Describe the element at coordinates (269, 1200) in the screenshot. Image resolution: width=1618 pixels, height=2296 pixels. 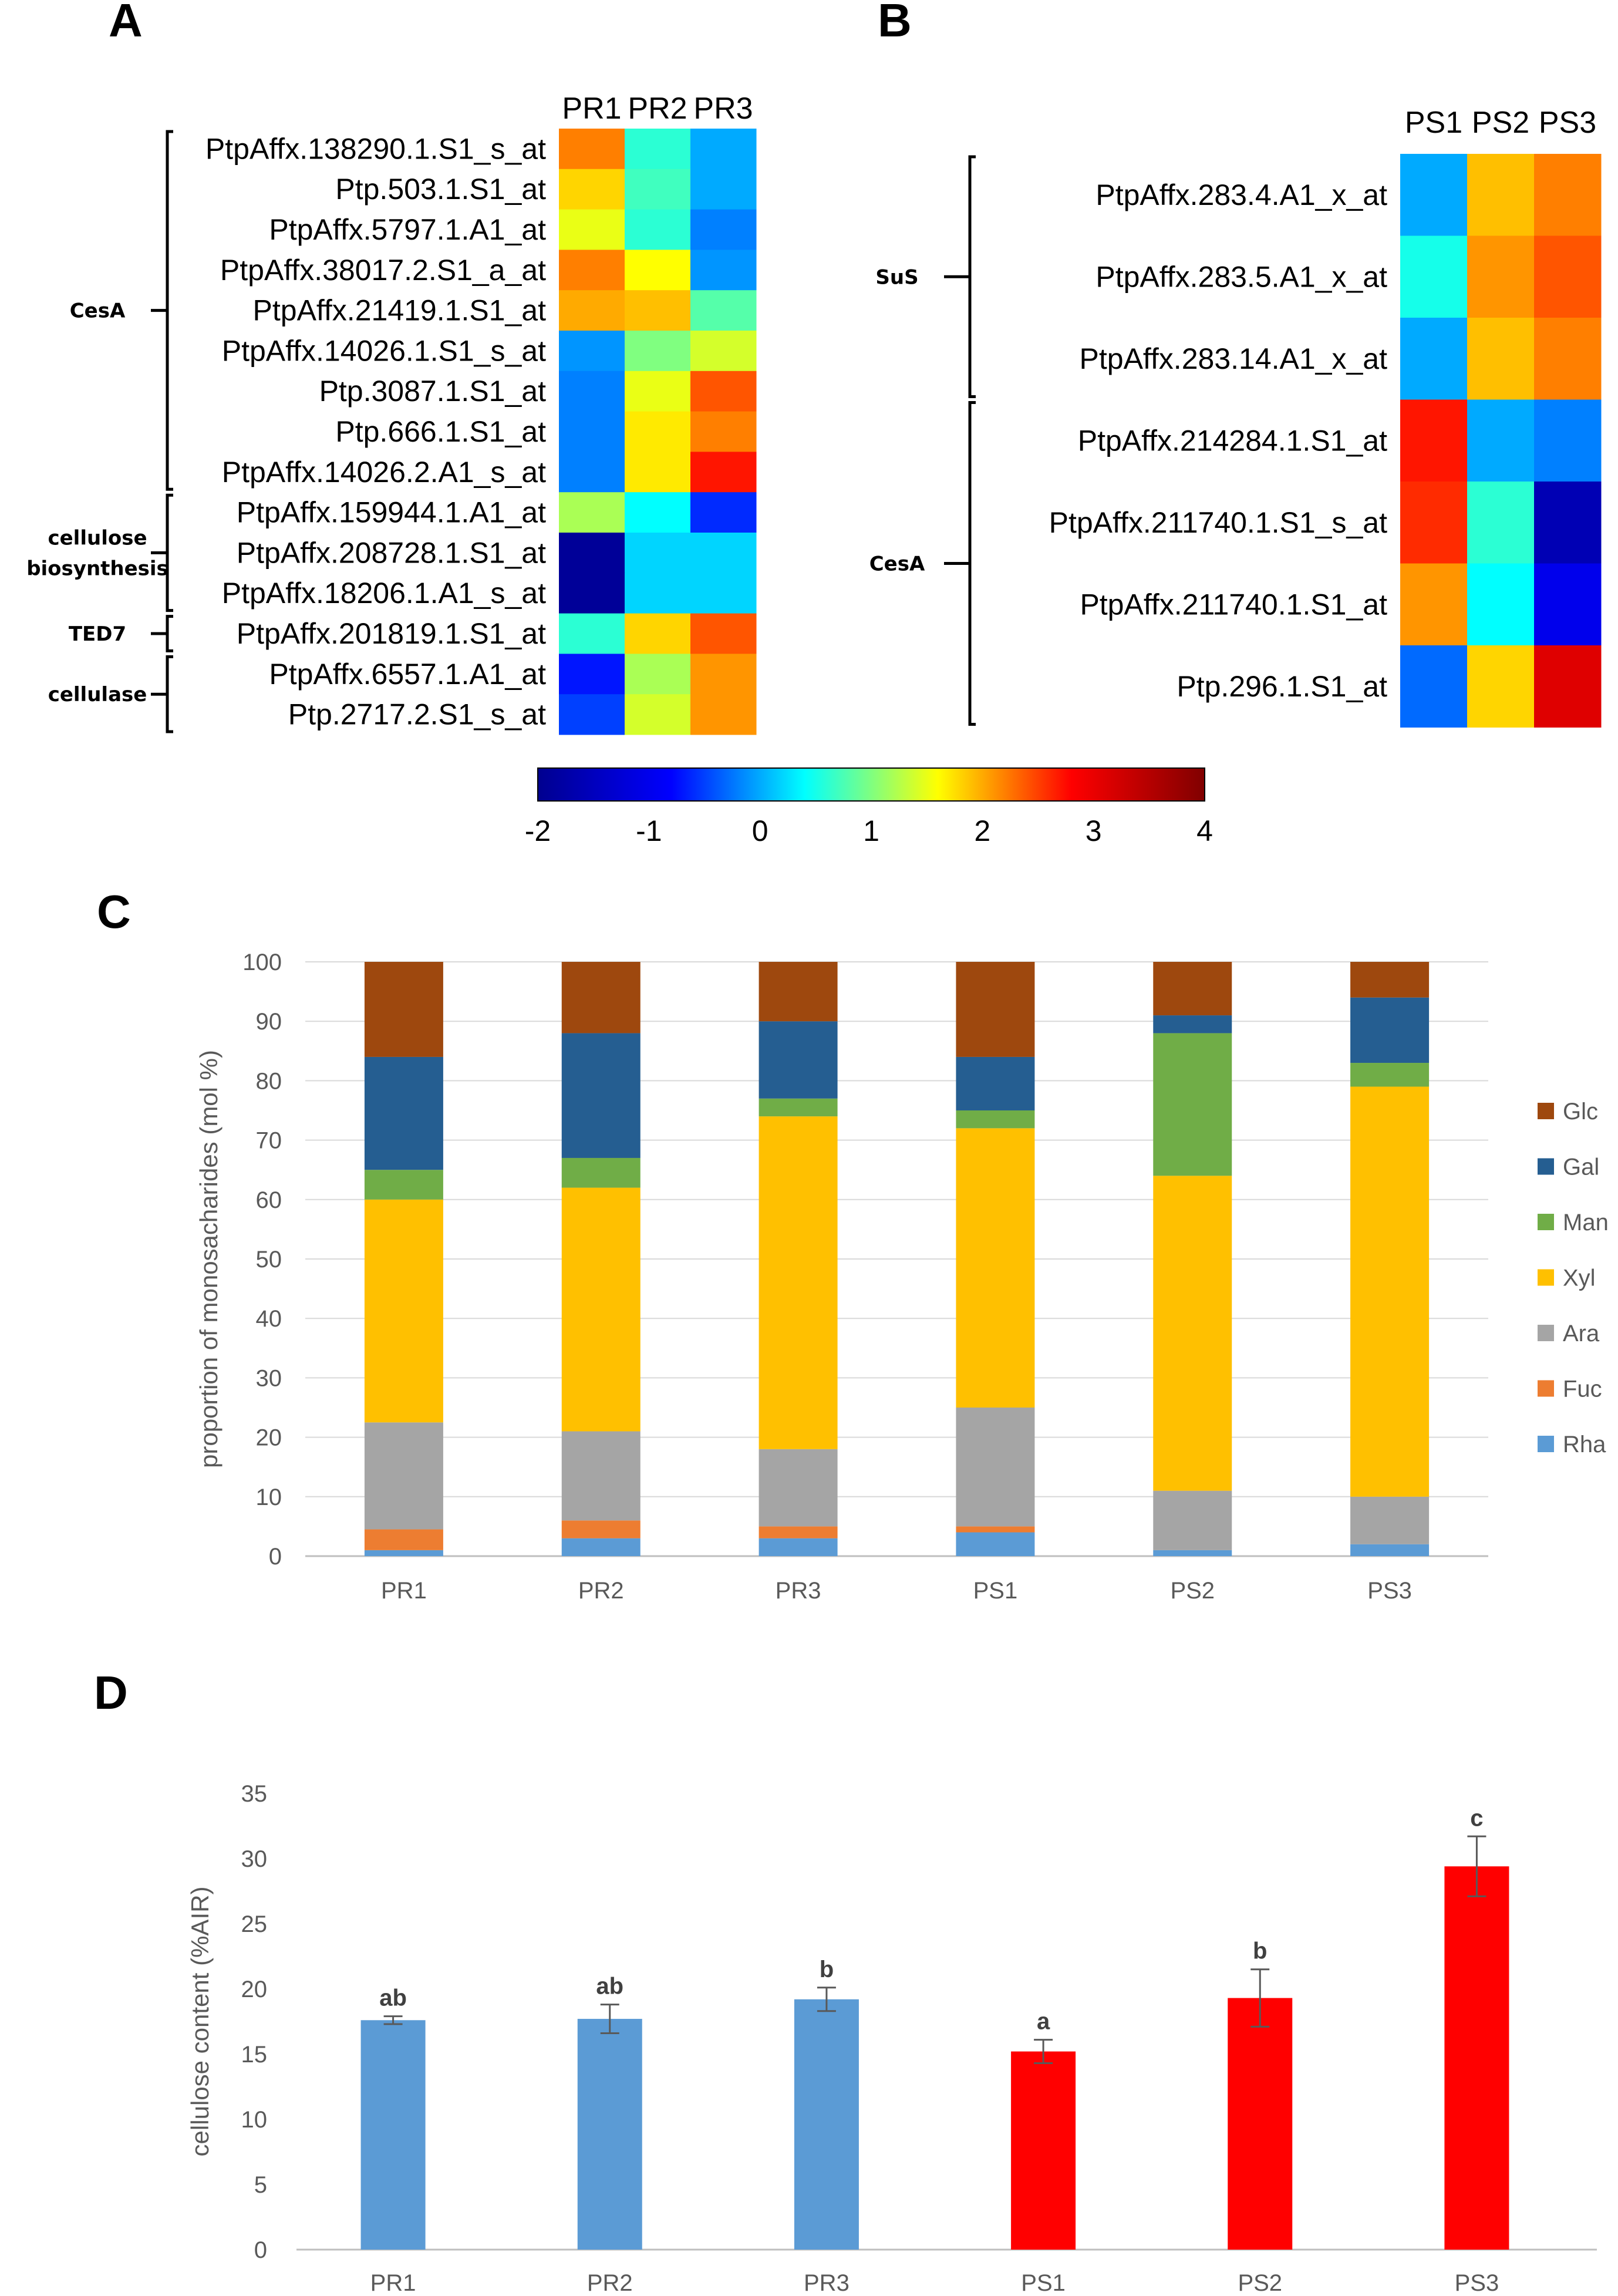
I see `y-tick-label: 60` at that location.